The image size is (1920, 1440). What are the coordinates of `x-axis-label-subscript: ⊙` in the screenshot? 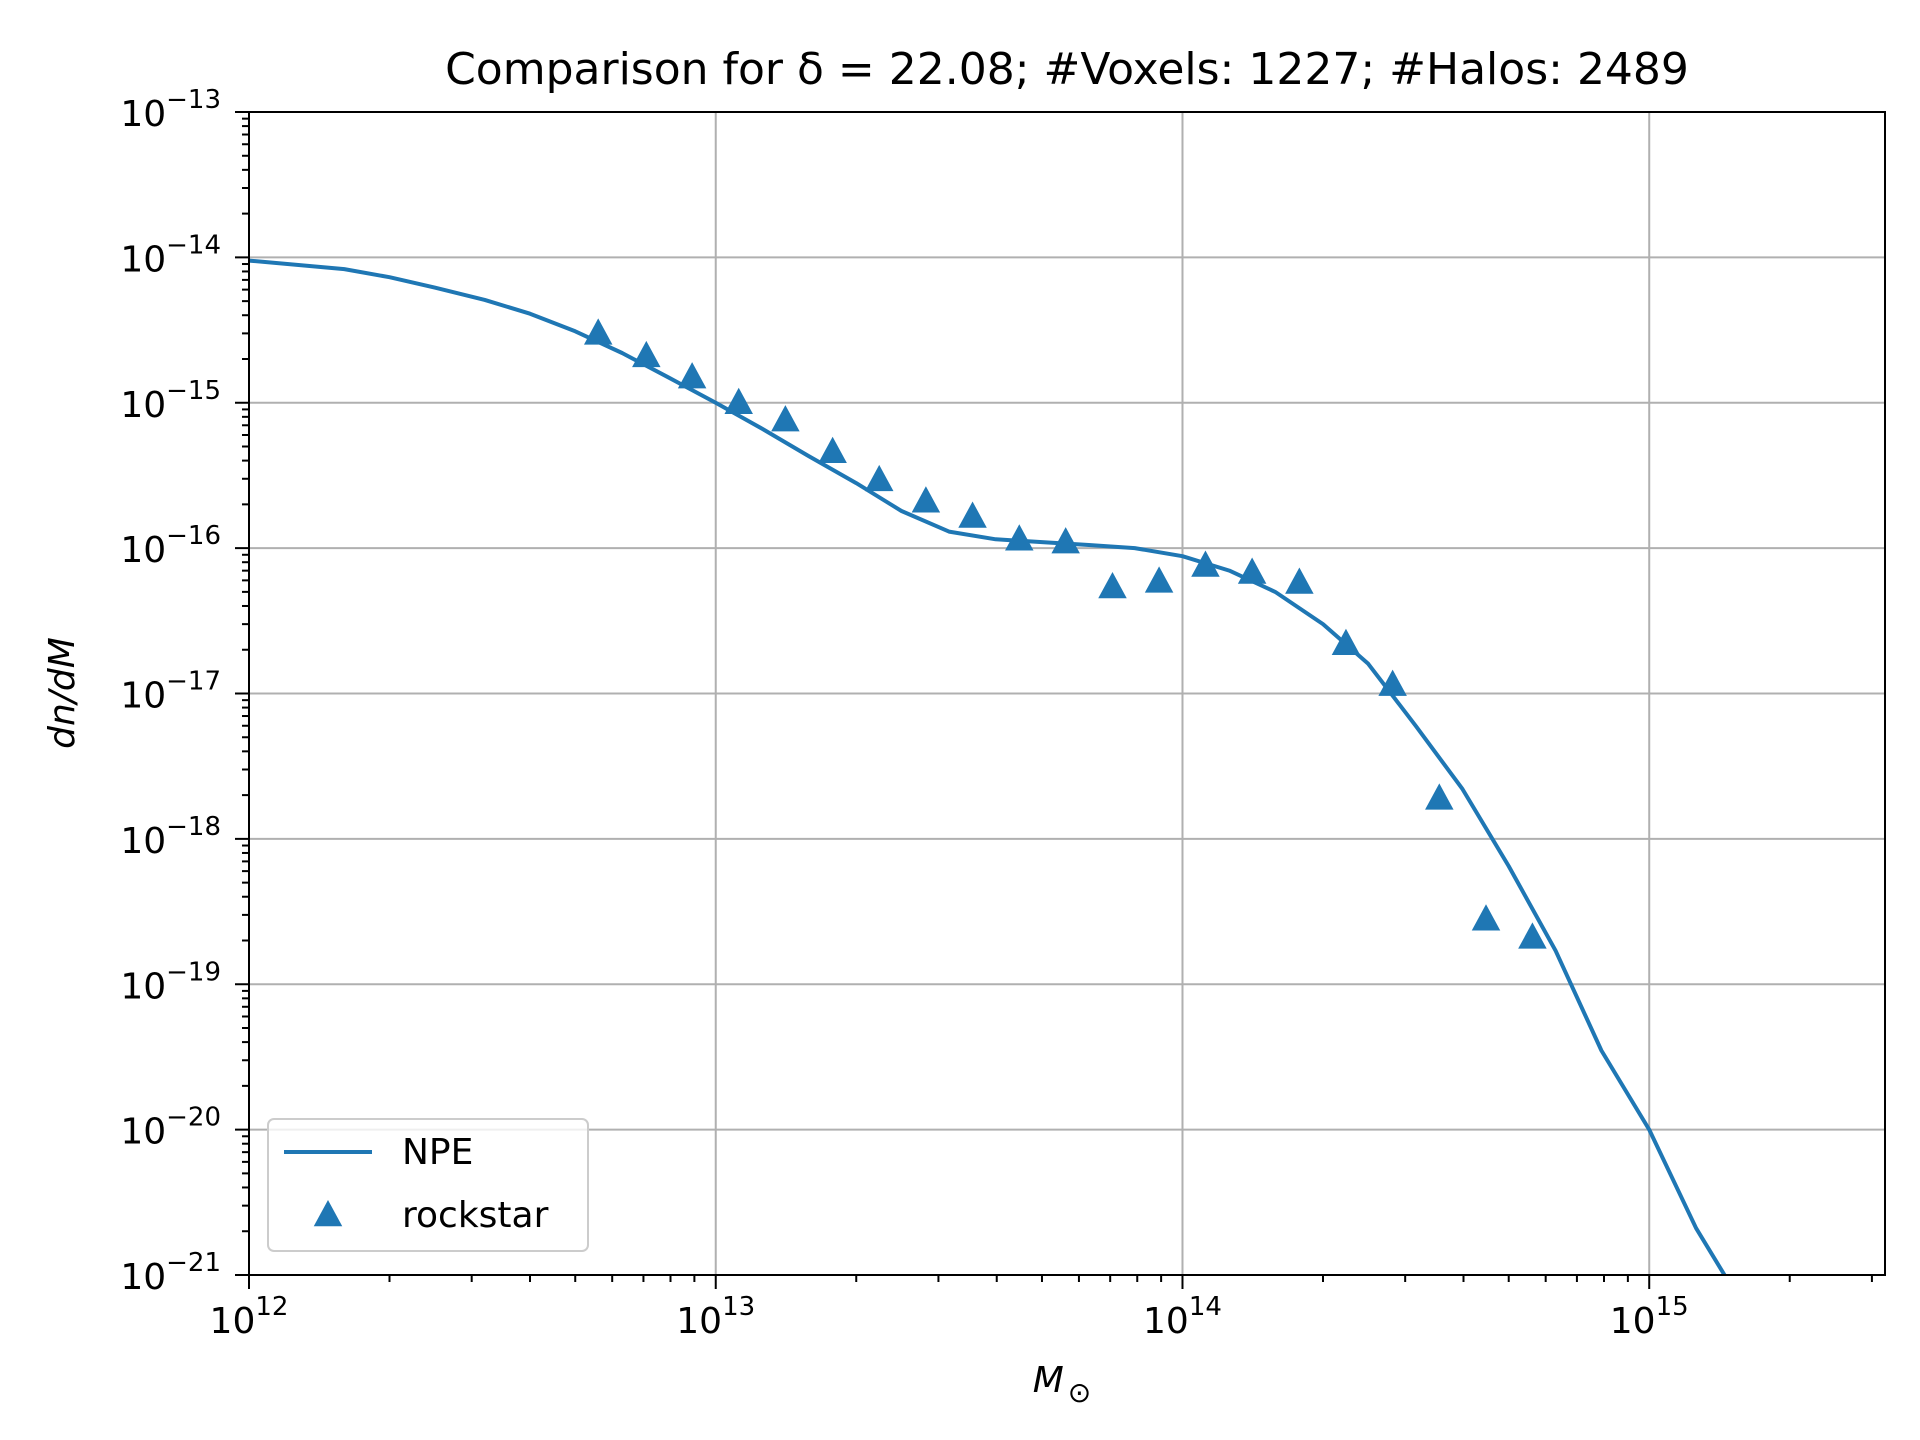 It's located at (1079, 1392).